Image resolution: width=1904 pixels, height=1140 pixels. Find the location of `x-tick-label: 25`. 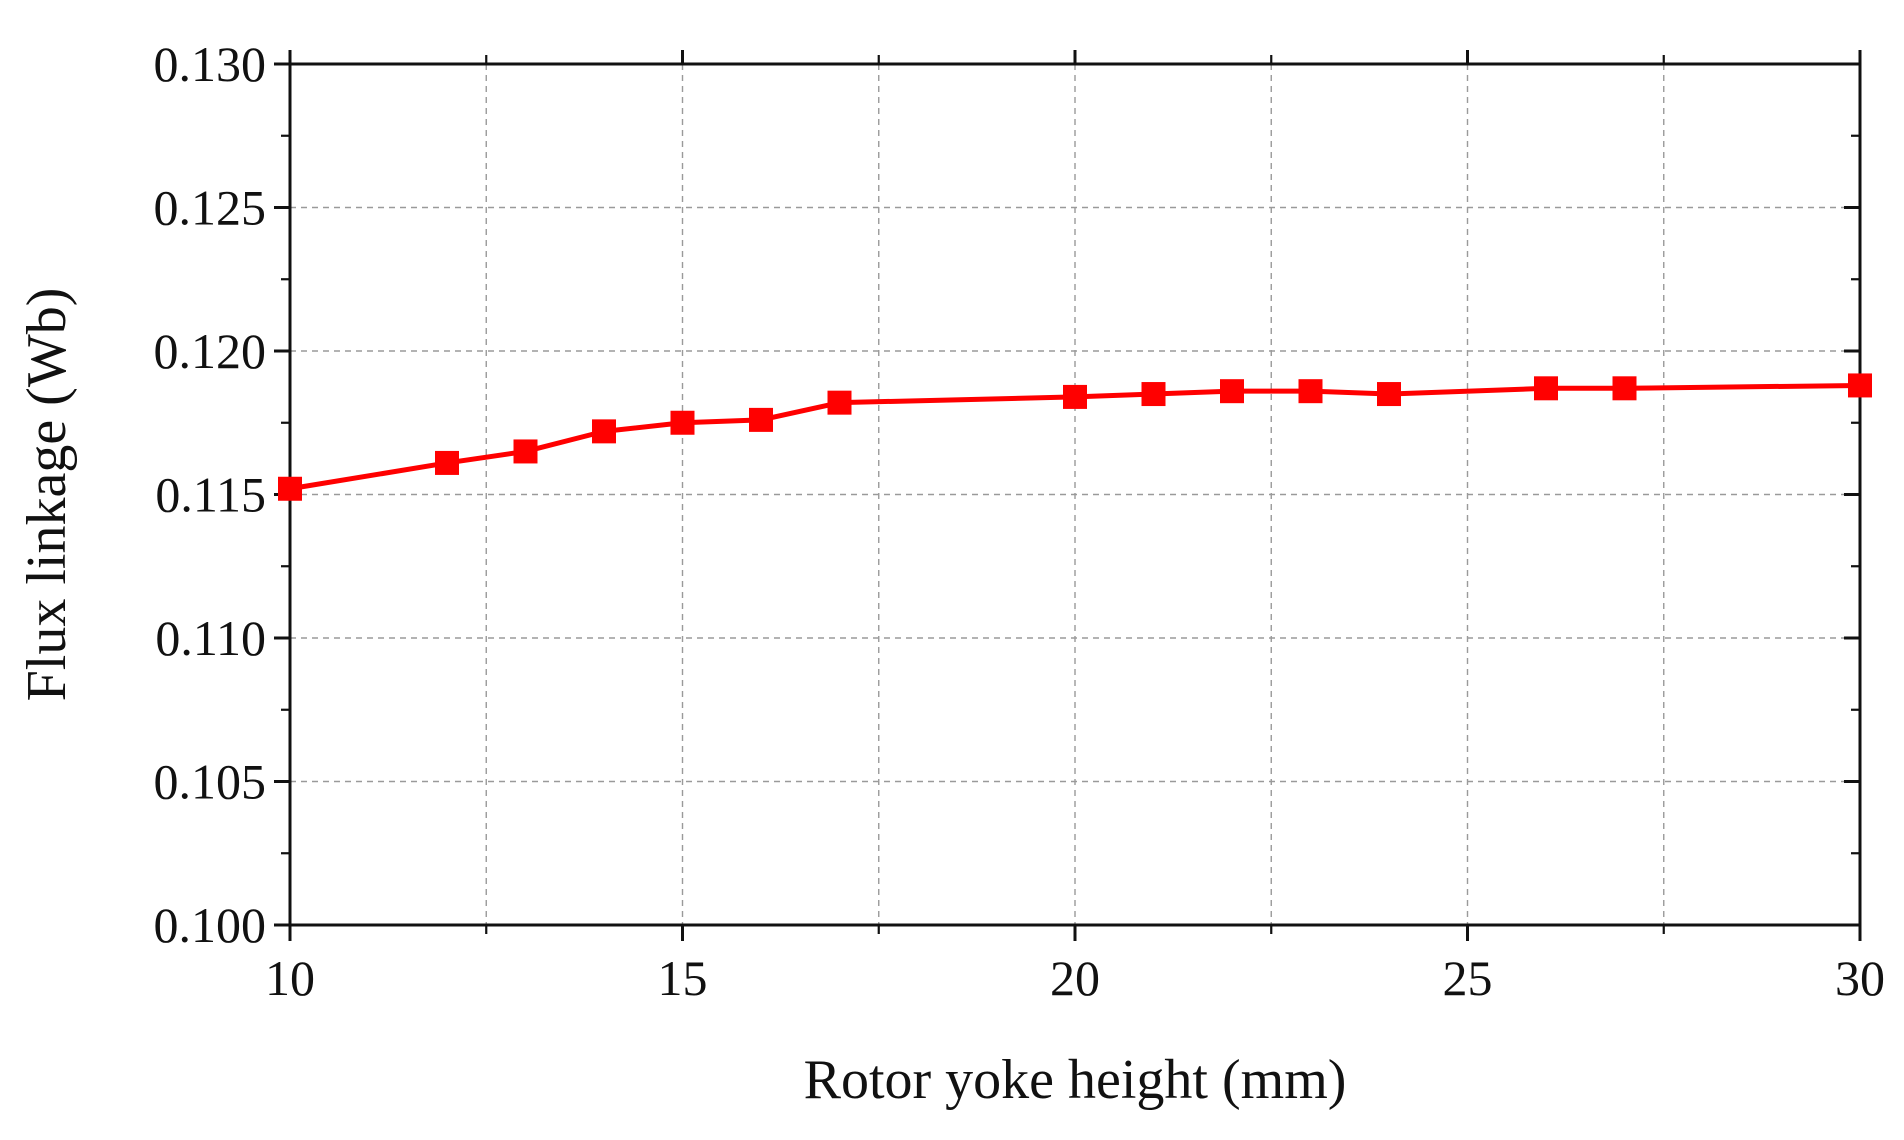

x-tick-label: 25 is located at coordinates (1468, 978).